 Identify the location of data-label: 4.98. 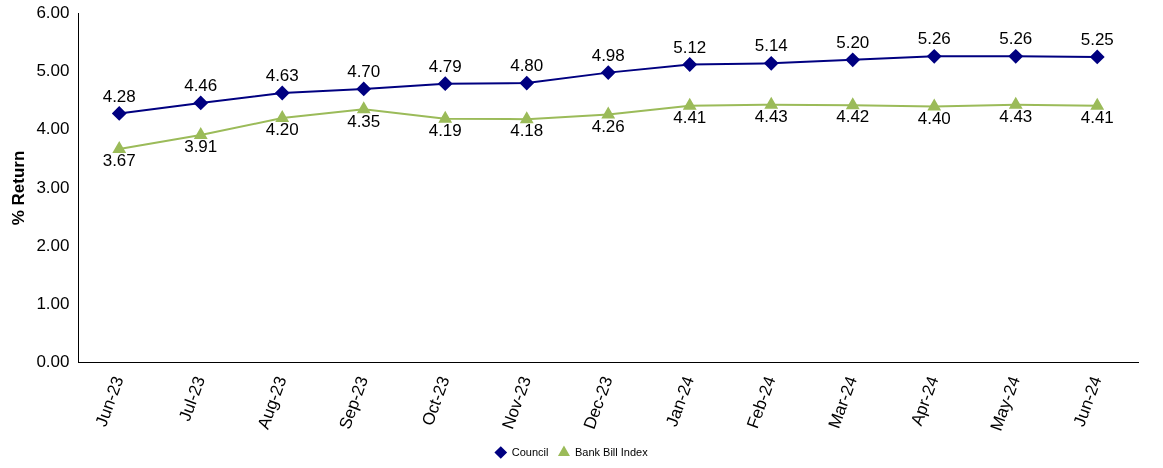
(608, 55).